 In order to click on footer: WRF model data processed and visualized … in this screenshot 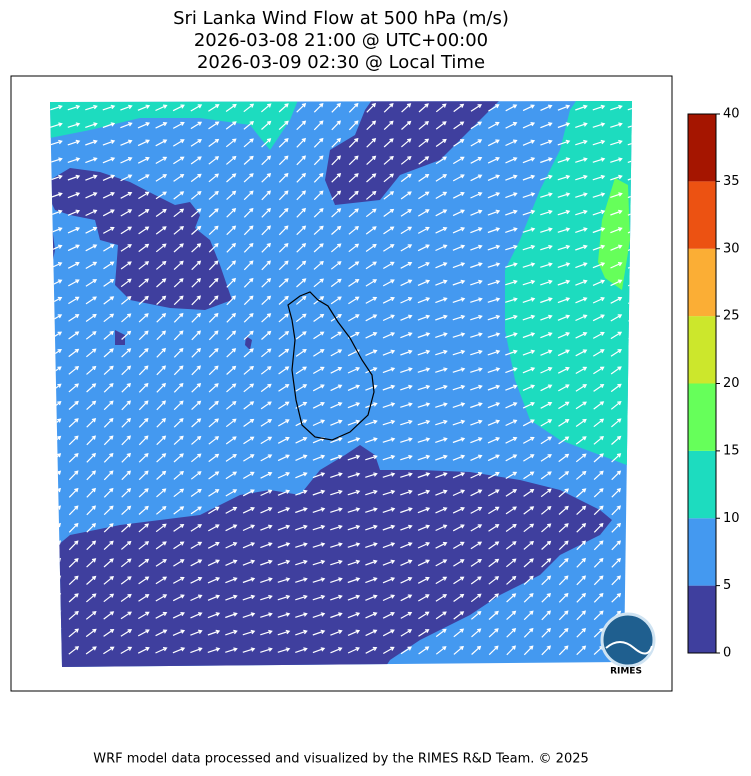, I will do `click(341, 759)`.